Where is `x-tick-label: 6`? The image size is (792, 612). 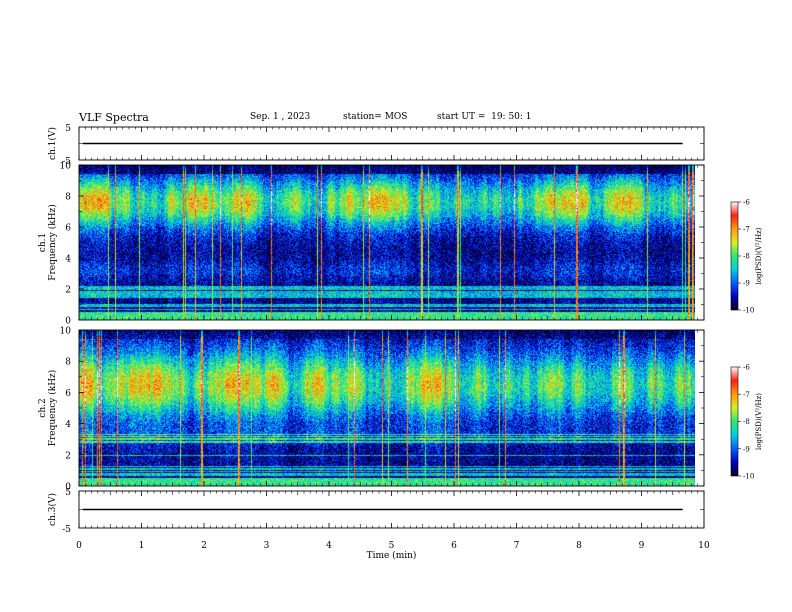 x-tick-label: 6 is located at coordinates (454, 546).